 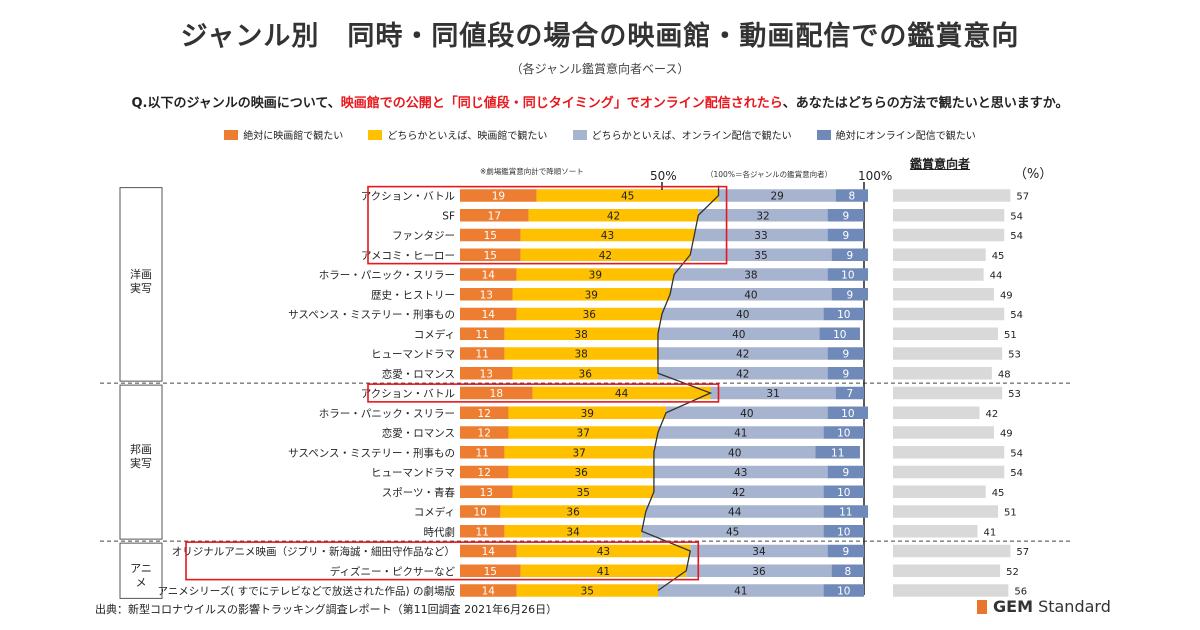 What do you see at coordinates (989, 532) in the screenshot?
I see `viewer-share-label: 41` at bounding box center [989, 532].